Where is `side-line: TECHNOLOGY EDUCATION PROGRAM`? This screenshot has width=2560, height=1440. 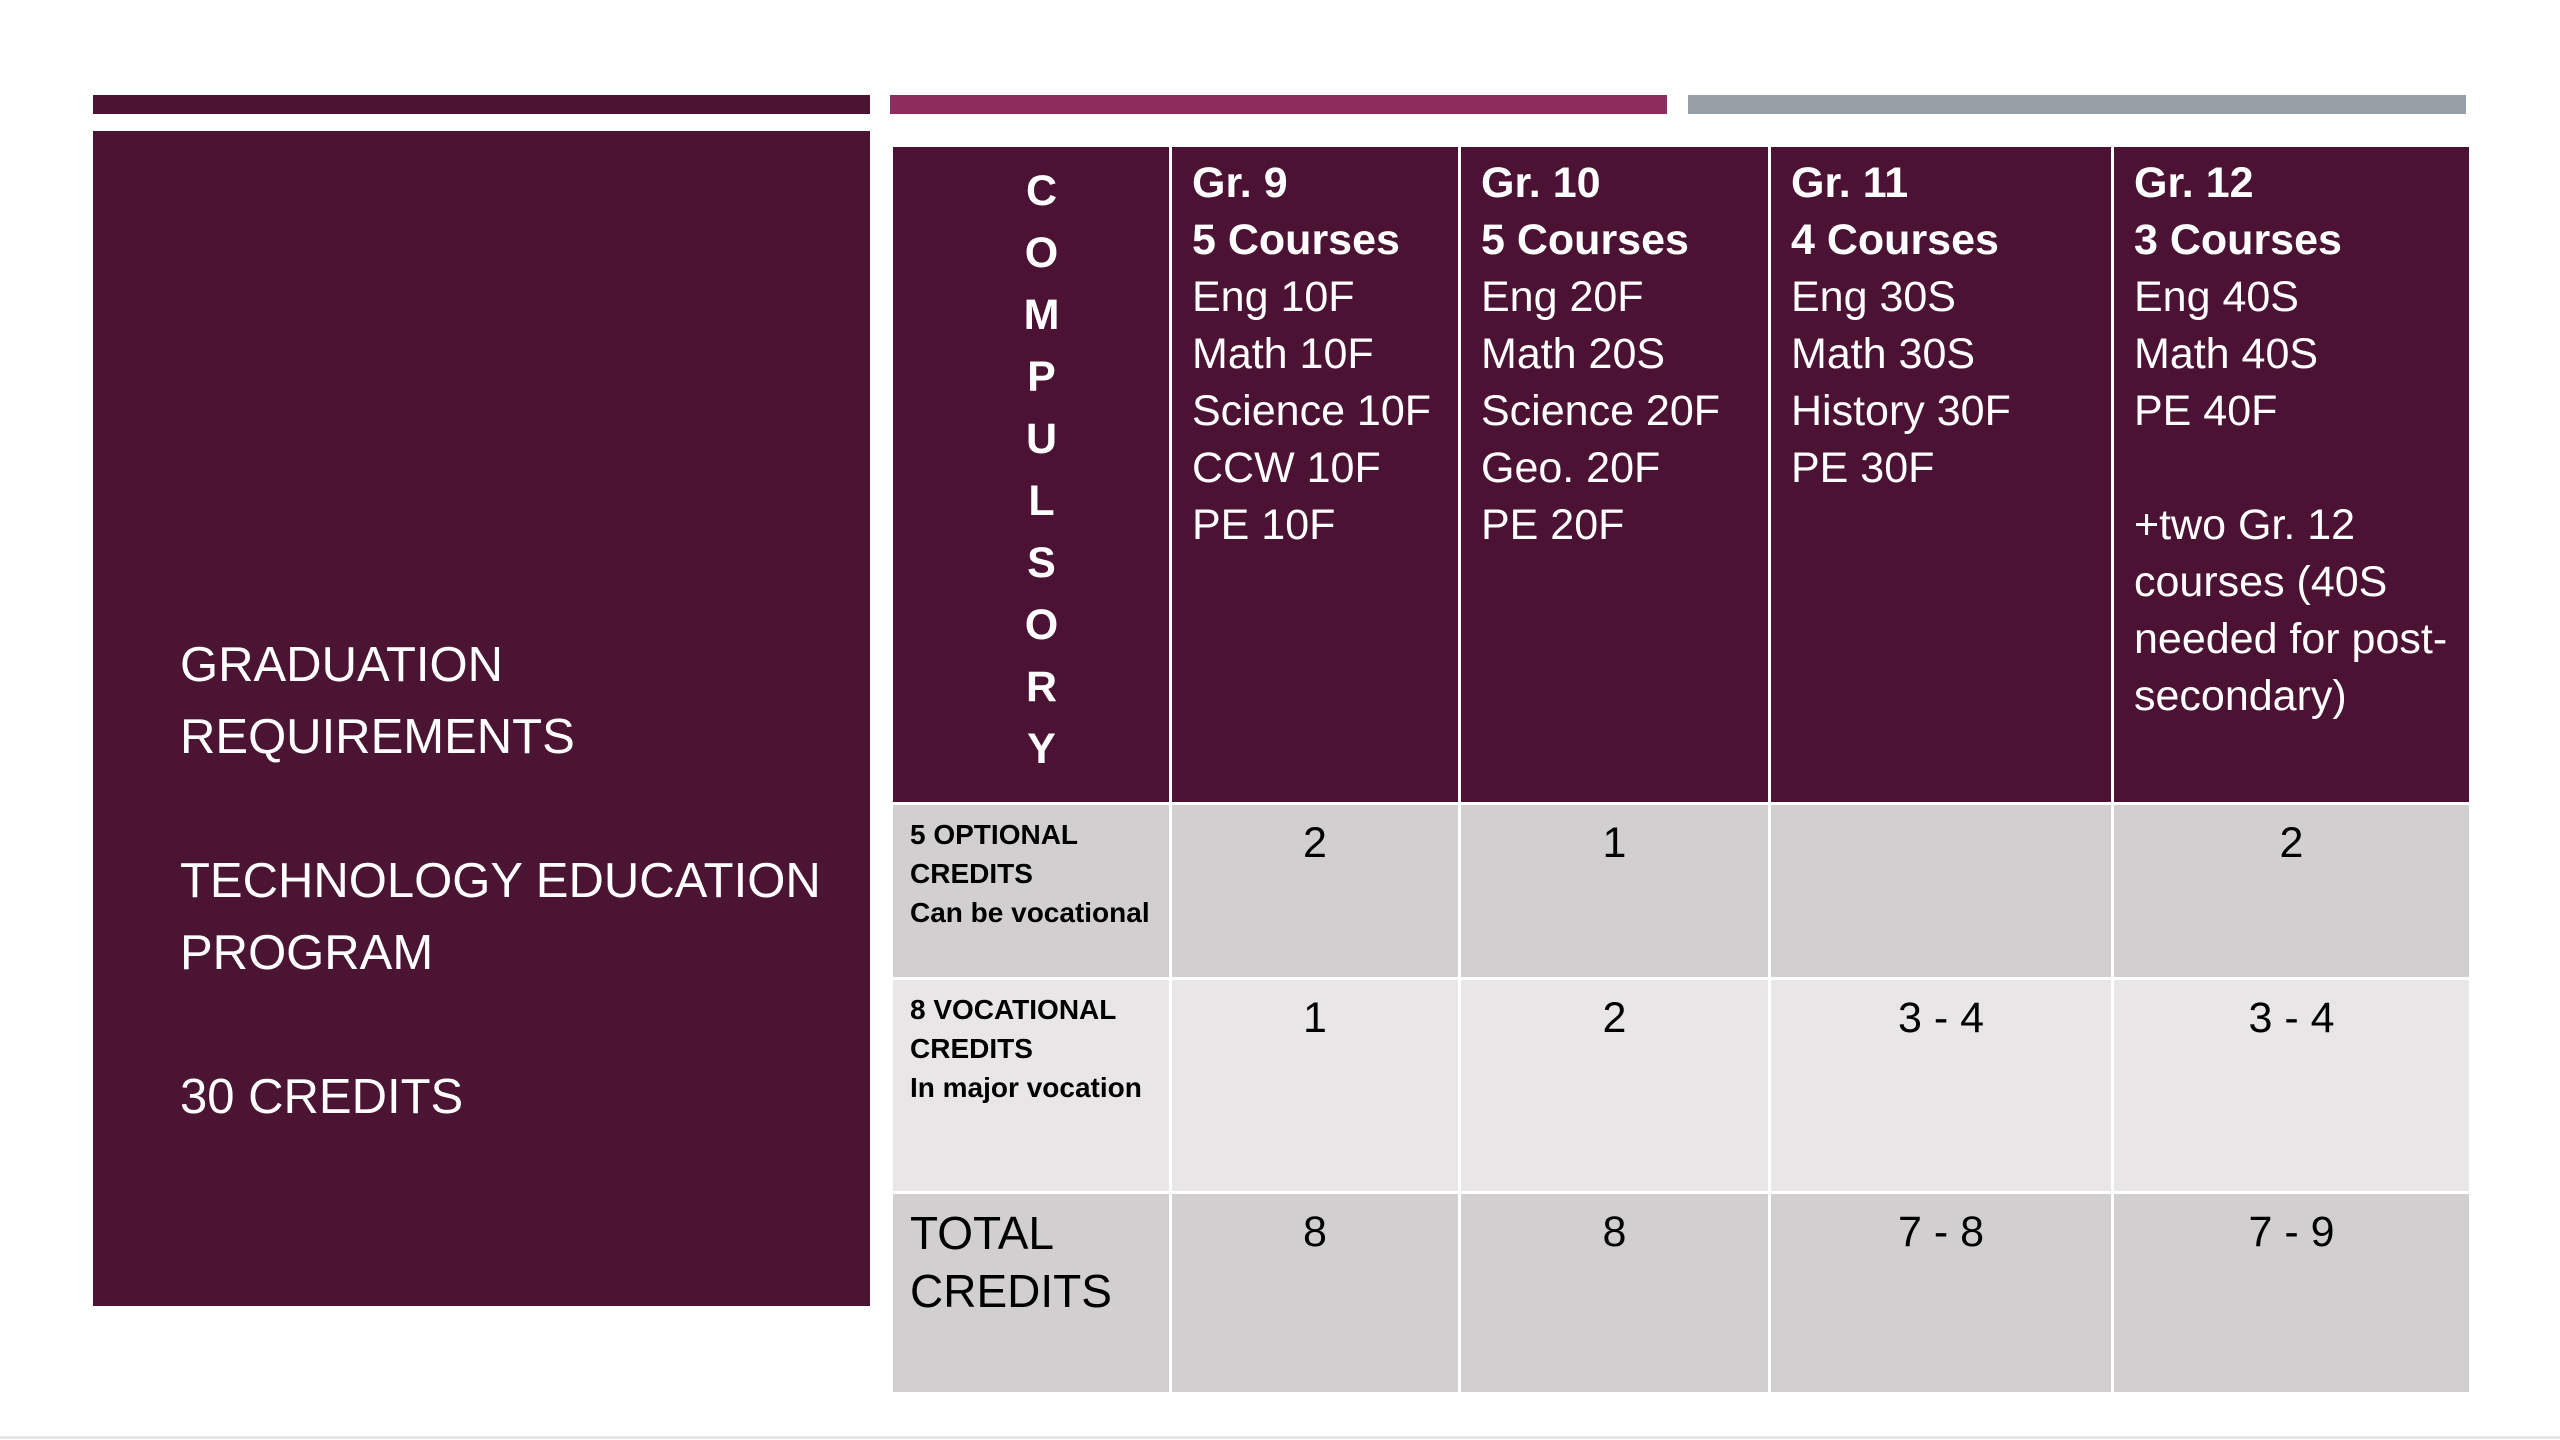 side-line: TECHNOLOGY EDUCATION PROGRAM is located at coordinates (500, 917).